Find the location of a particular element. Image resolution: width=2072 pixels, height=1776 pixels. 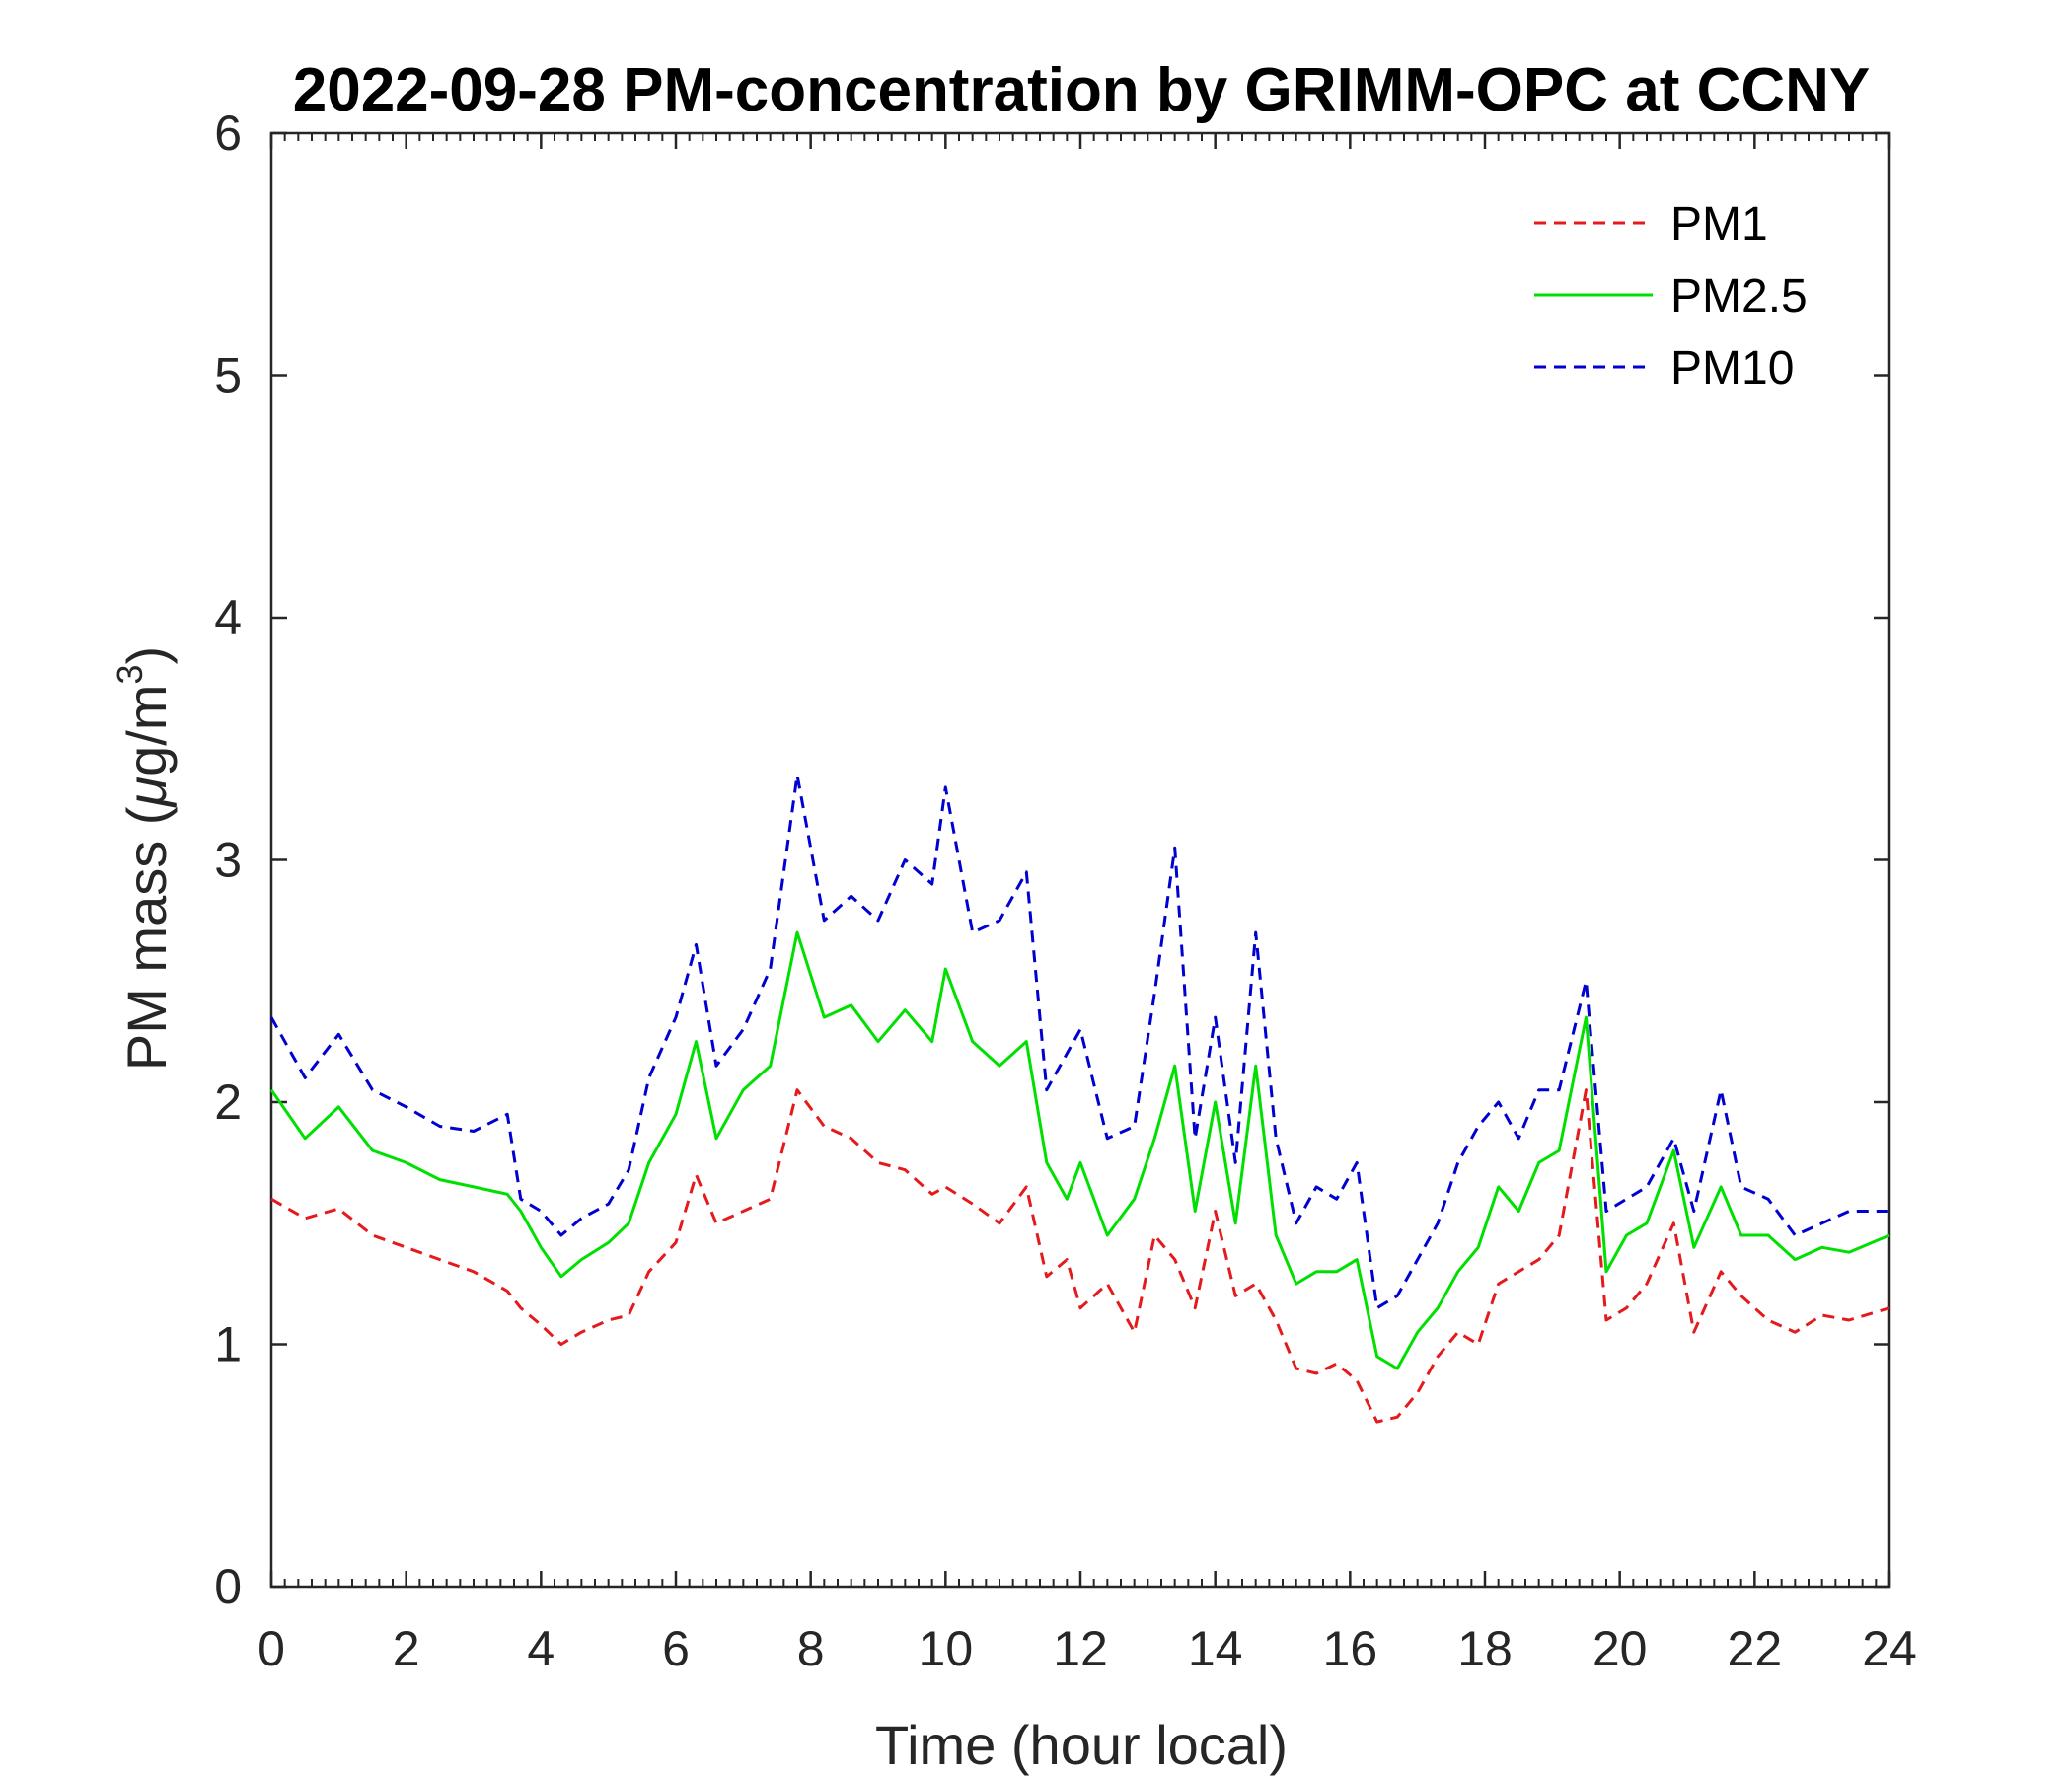

y-tick-label: 3 is located at coordinates (228, 861).